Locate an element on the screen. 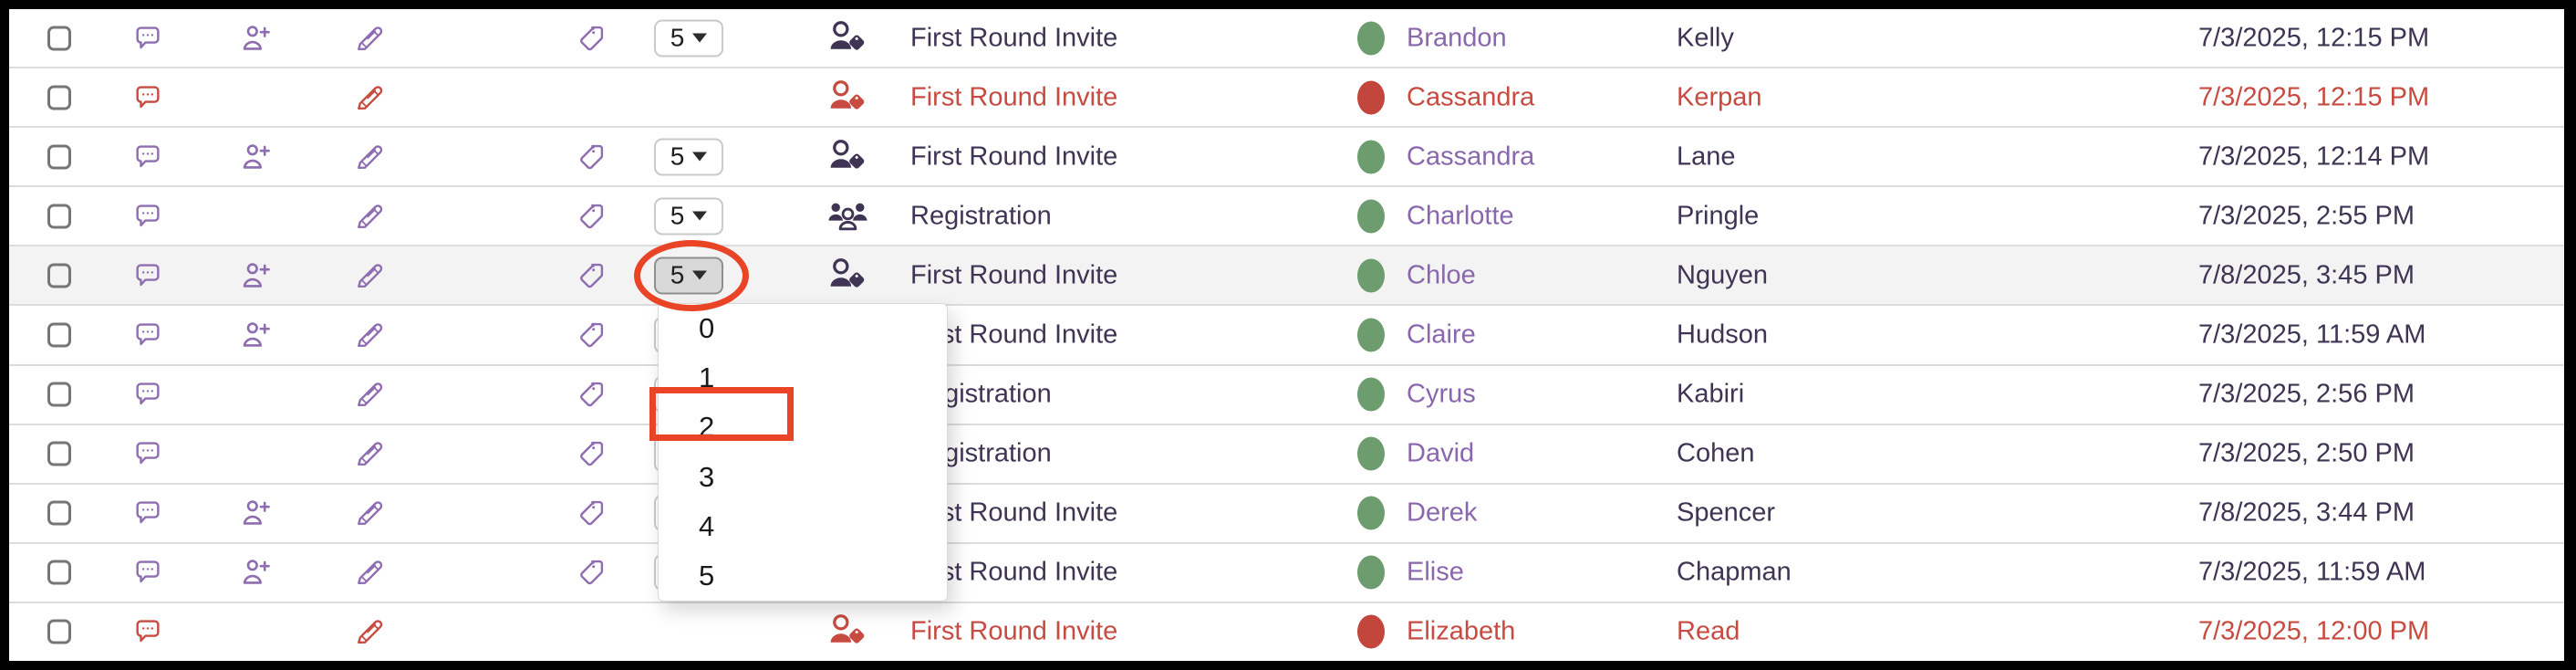 Image resolution: width=2576 pixels, height=670 pixels. dropdown-option: 0 is located at coordinates (707, 329).